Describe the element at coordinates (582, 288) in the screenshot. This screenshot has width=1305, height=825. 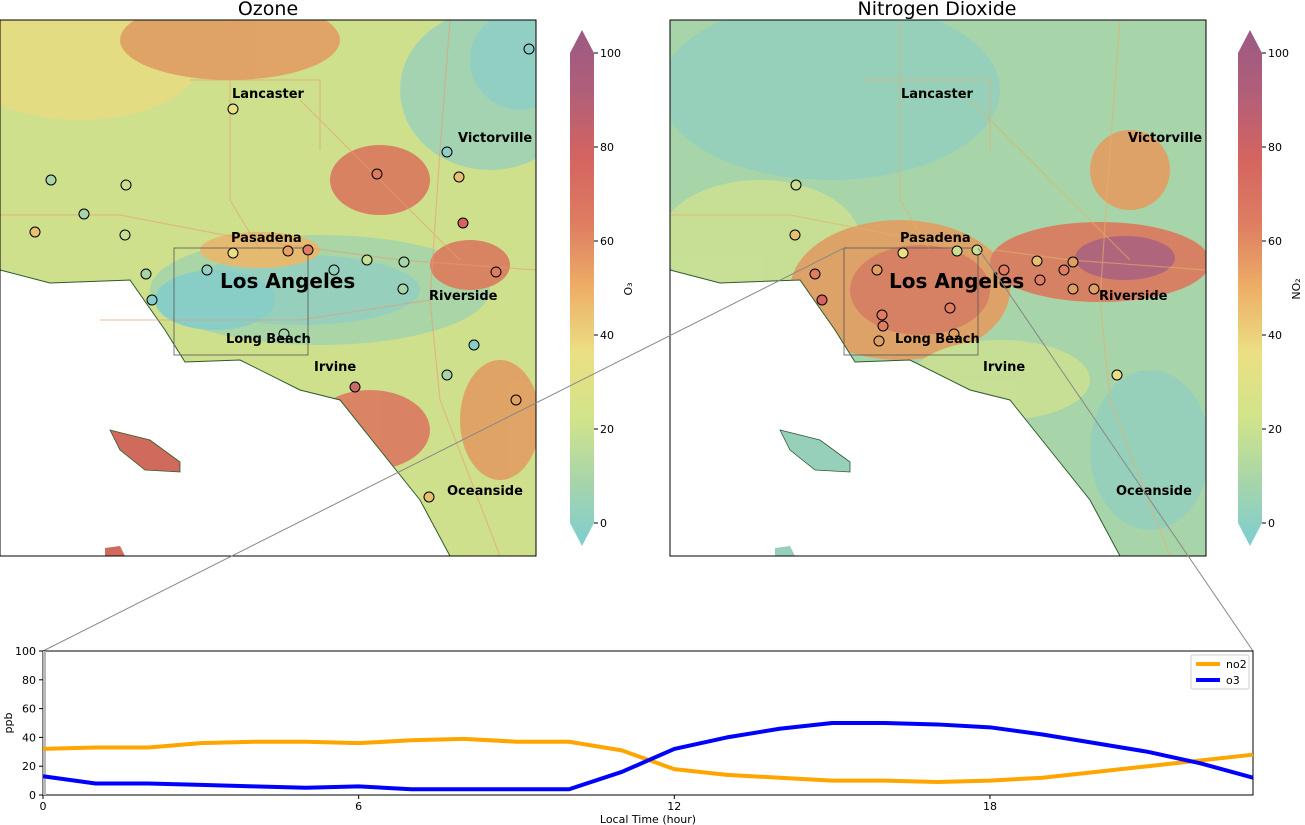
I see `ozone-colorbar-bar` at that location.